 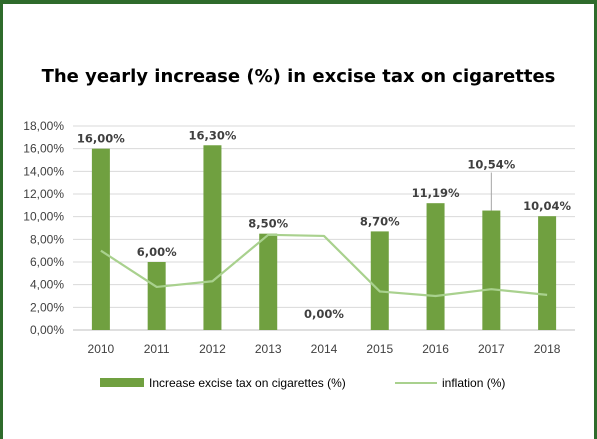 I want to click on line-series, so click(x=324, y=265).